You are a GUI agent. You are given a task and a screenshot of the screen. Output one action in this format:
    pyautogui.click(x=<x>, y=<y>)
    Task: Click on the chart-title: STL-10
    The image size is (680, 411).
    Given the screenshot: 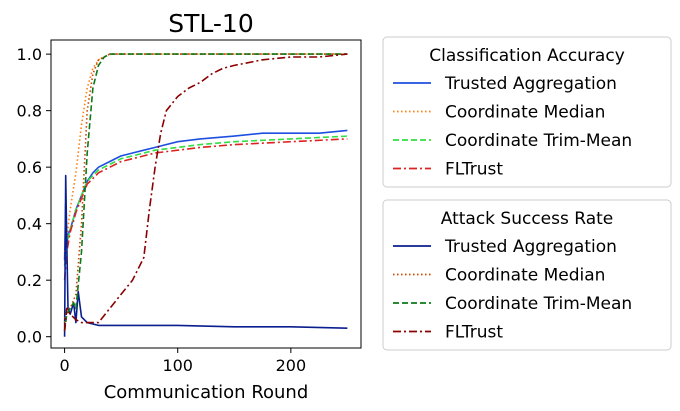 What is the action you would take?
    pyautogui.click(x=210, y=23)
    